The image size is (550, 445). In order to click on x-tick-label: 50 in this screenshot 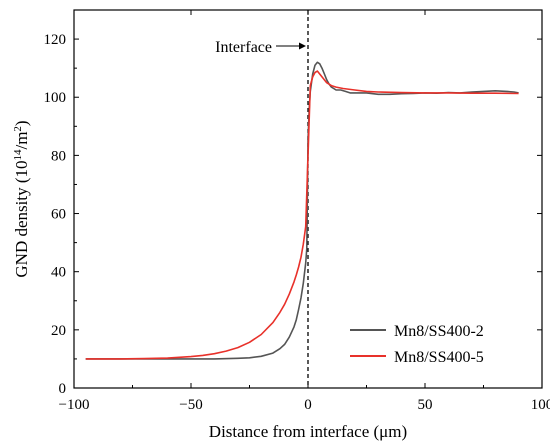, I will do `click(425, 405)`.